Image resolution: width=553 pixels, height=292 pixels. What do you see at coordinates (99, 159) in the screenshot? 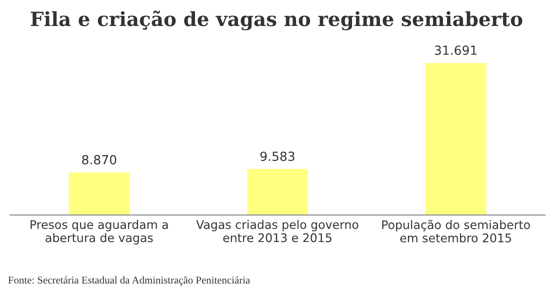
I see `data-label: 8.870` at bounding box center [99, 159].